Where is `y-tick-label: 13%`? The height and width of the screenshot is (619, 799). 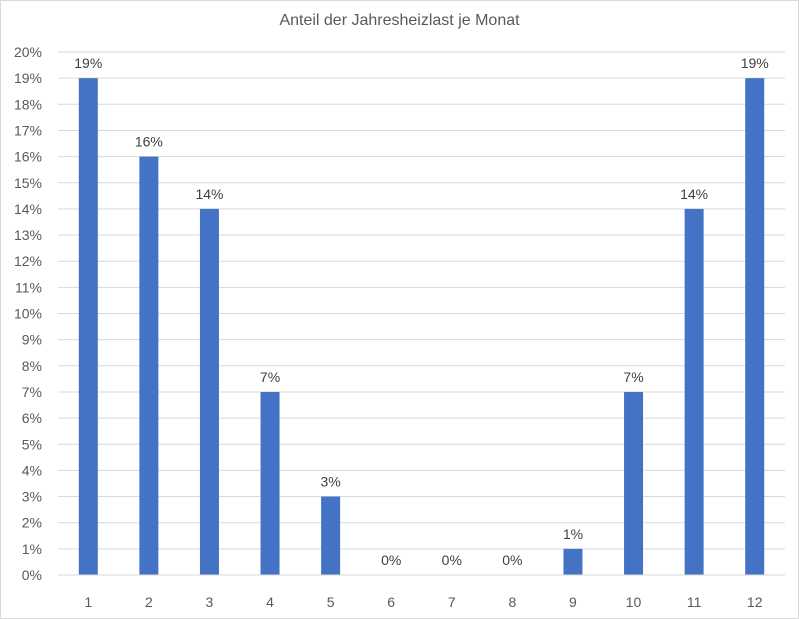
y-tick-label: 13% is located at coordinates (28, 235).